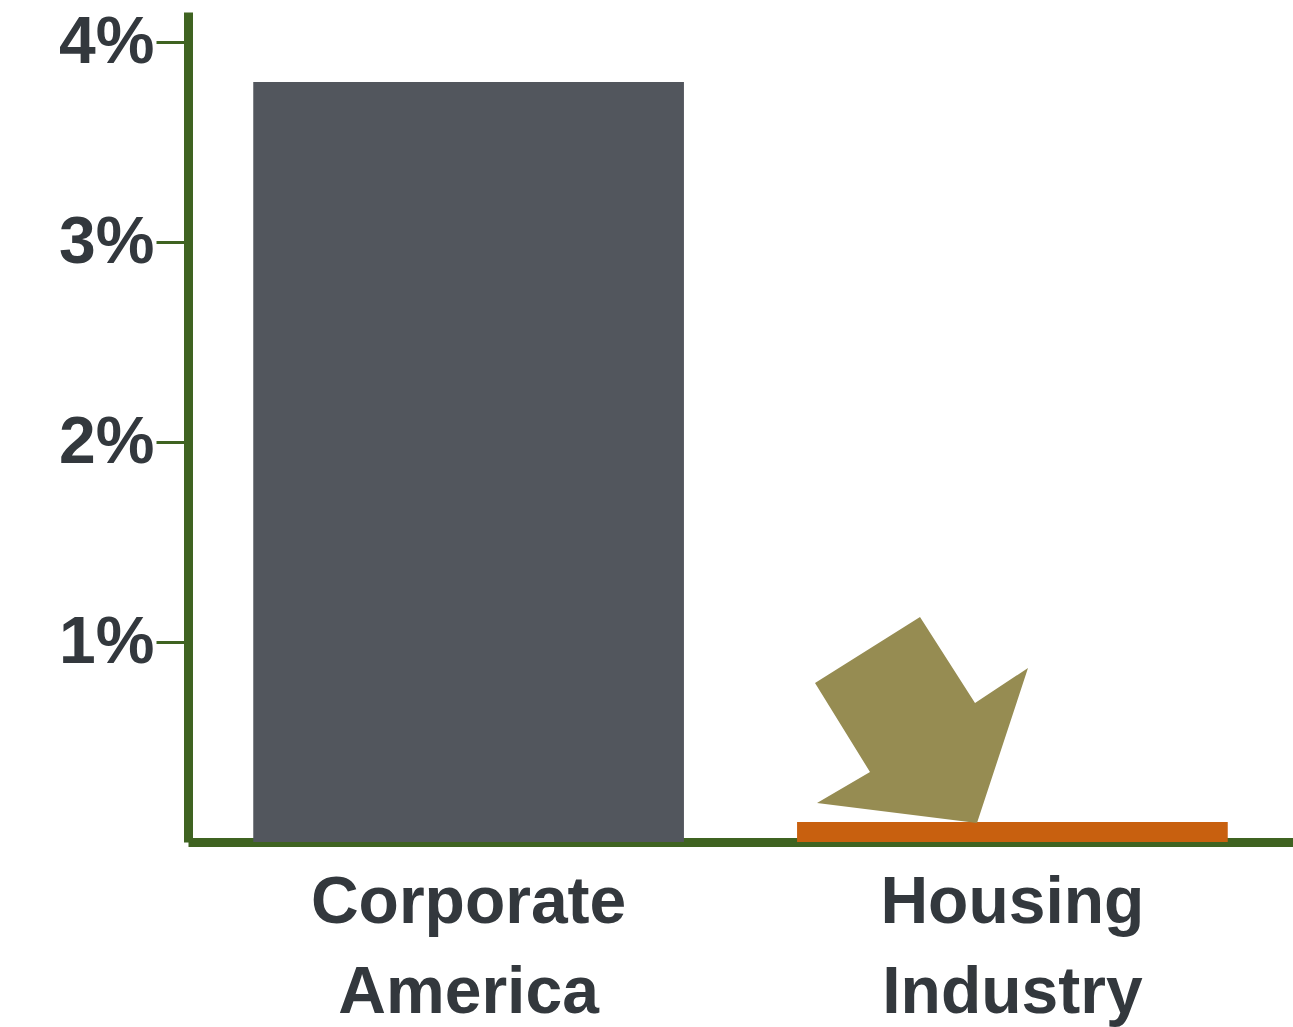 The image size is (1293, 1027). Describe the element at coordinates (1012, 944) in the screenshot. I see `x-tick-label: Housing Industry` at that location.